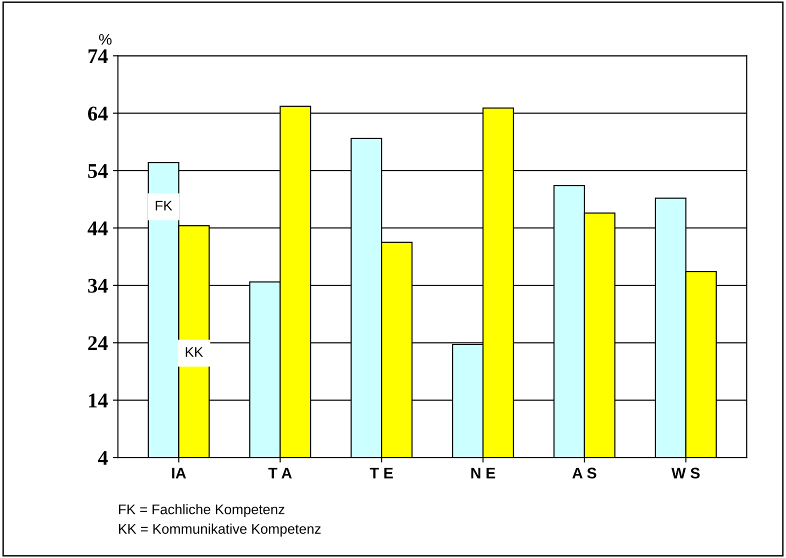  Describe the element at coordinates (685, 473) in the screenshot. I see `x-tick-label: W S` at that location.